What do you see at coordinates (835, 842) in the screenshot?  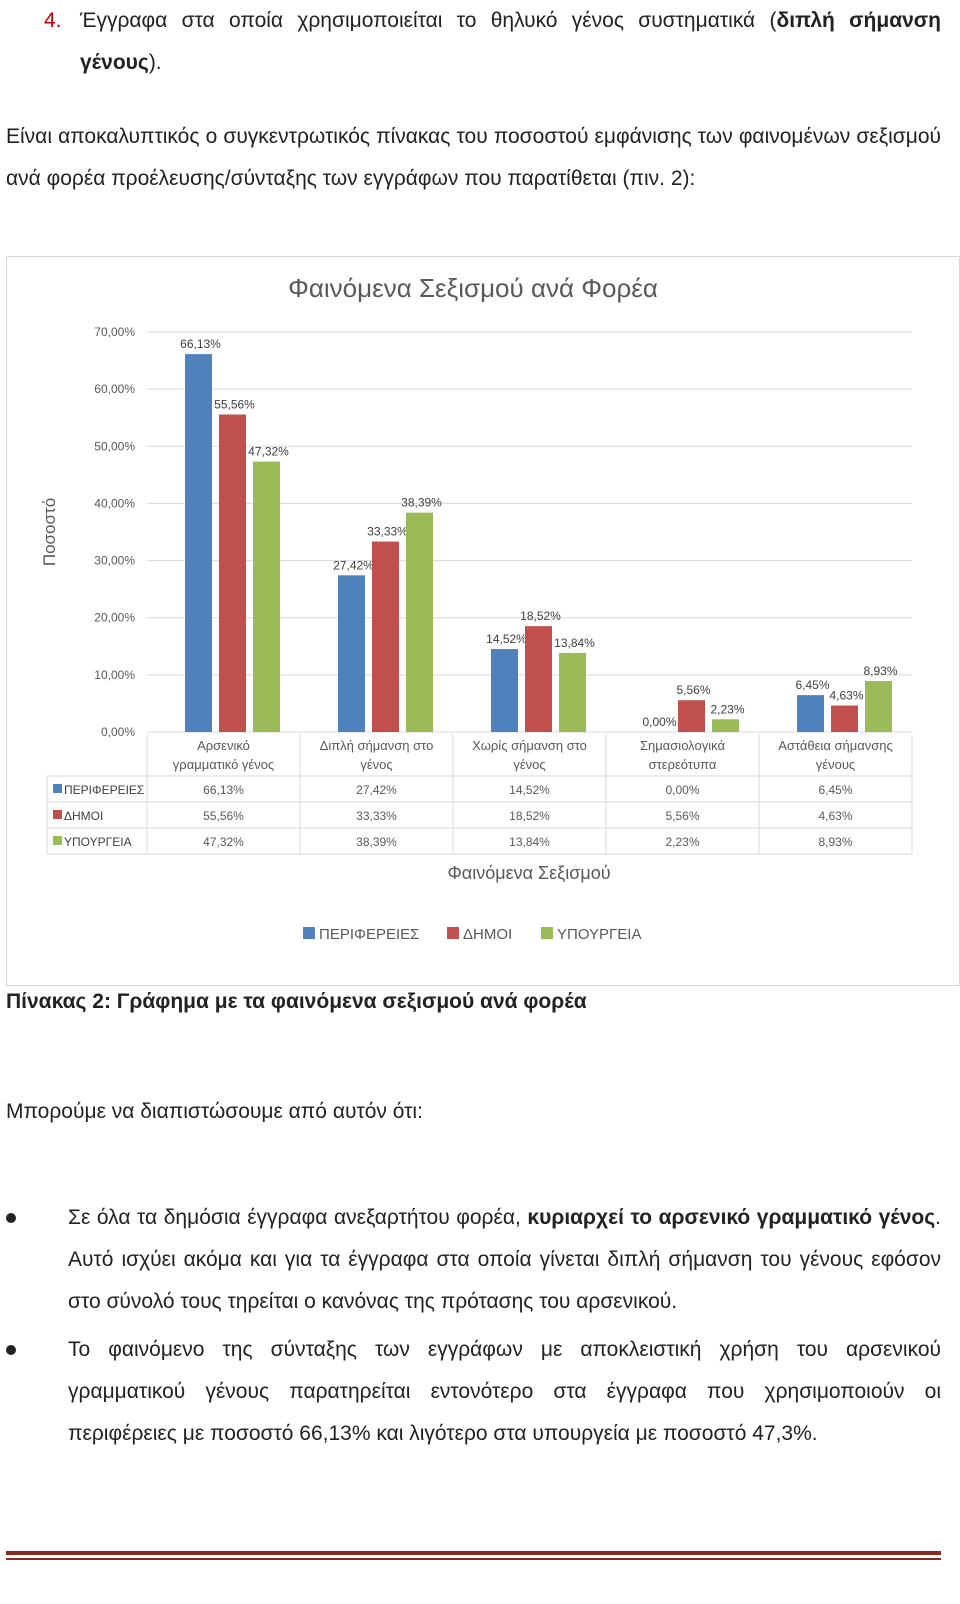 I see `table-value: 8,93%` at bounding box center [835, 842].